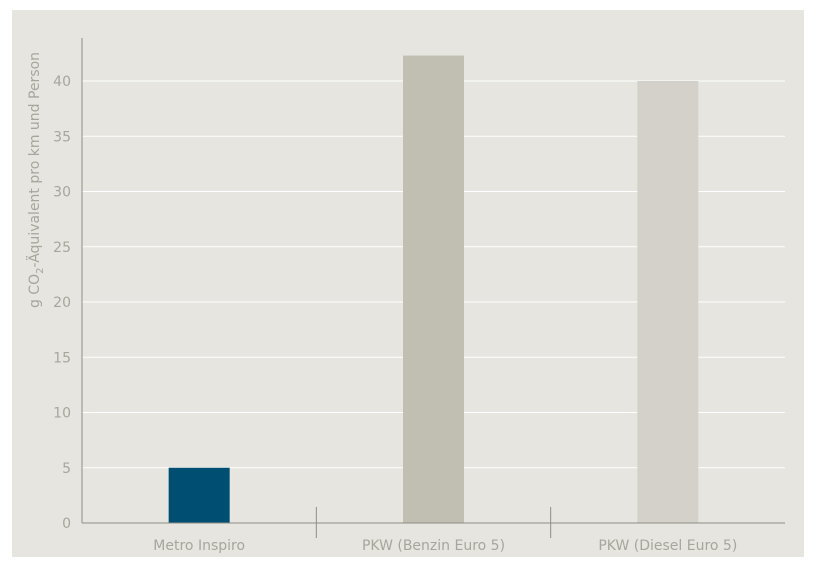 Image resolution: width=816 pixels, height=562 pixels. I want to click on y-tick-label: 15, so click(62, 358).